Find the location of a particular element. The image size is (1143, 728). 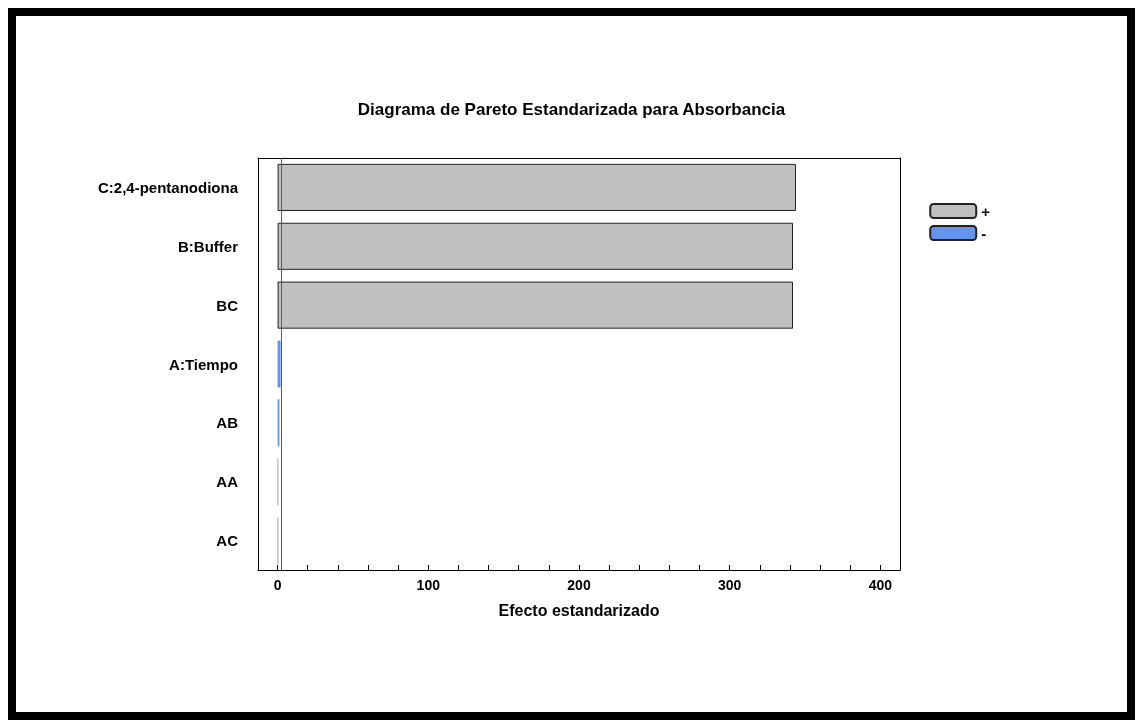

x-tick-label: 100 is located at coordinates (428, 585).